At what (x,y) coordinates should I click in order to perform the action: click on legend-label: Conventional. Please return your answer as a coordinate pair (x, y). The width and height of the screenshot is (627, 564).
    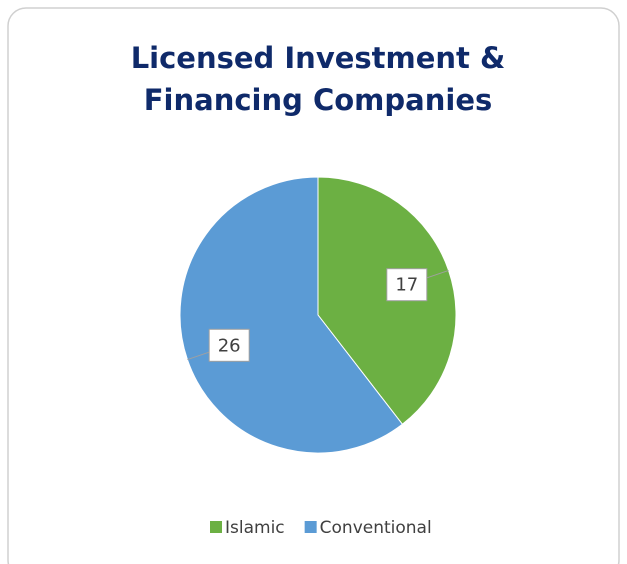
    Looking at the image, I should click on (376, 528).